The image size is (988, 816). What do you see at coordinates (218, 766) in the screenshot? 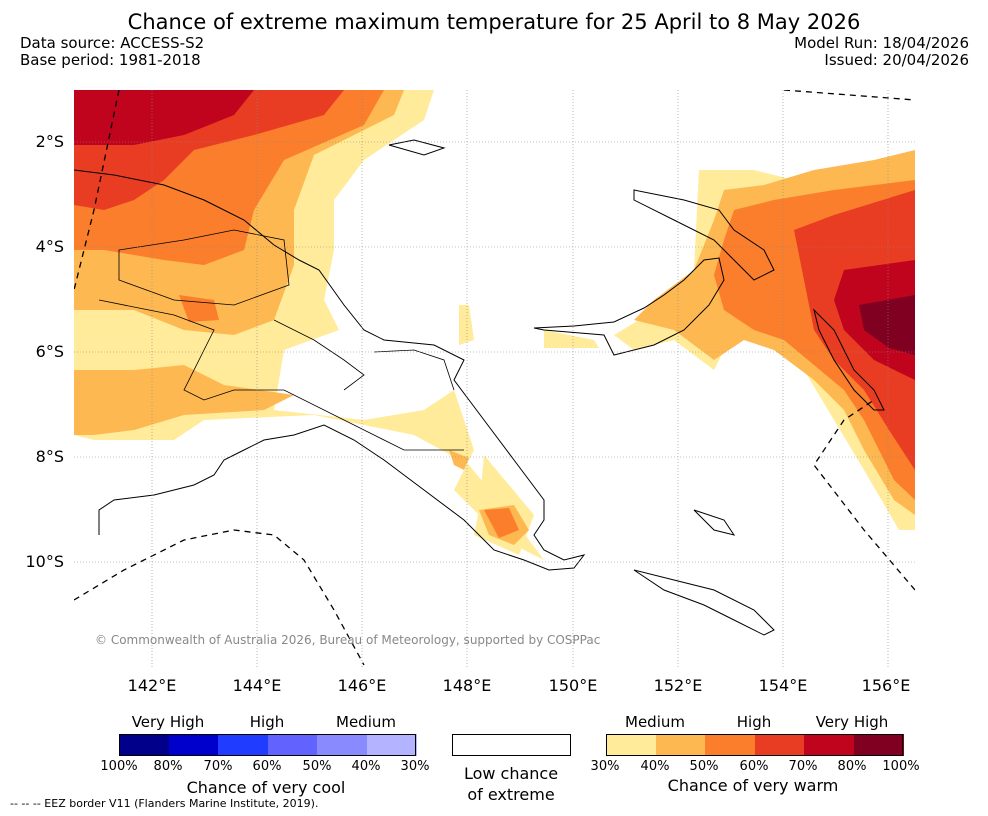
I see `cool-tick: 70%` at bounding box center [218, 766].